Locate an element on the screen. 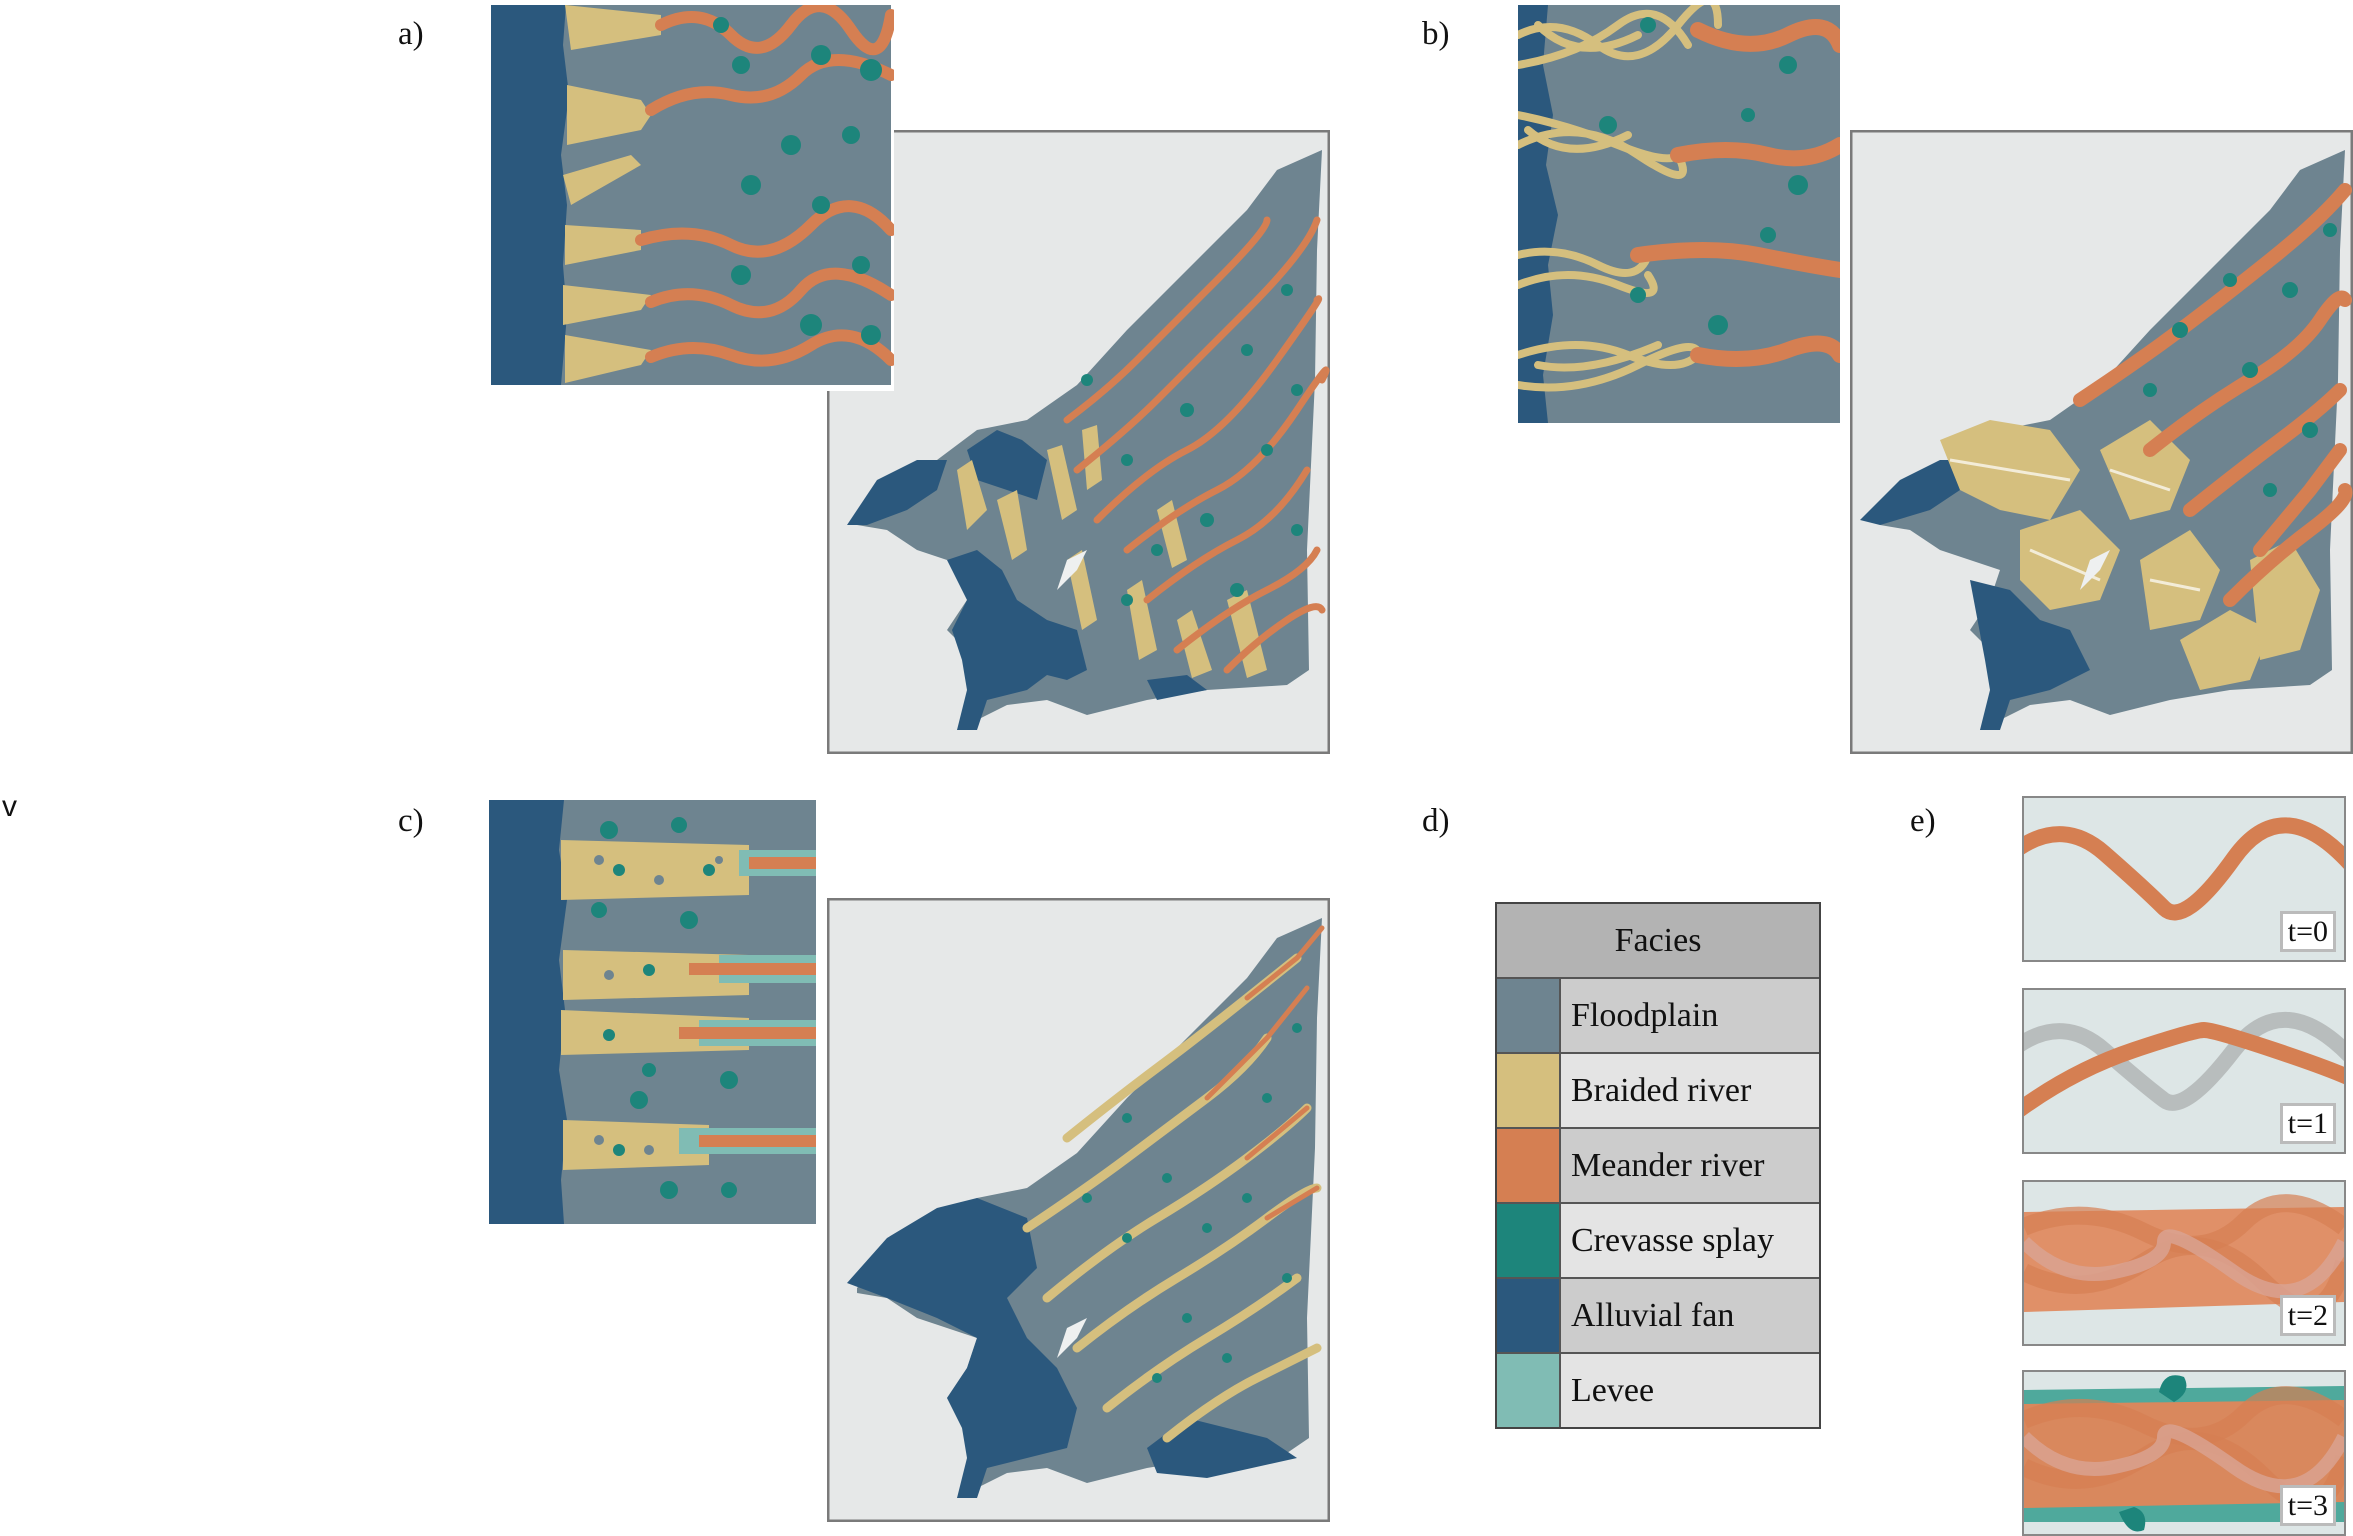  legend-row-meander-river: Meander river is located at coordinates (1658, 1166).